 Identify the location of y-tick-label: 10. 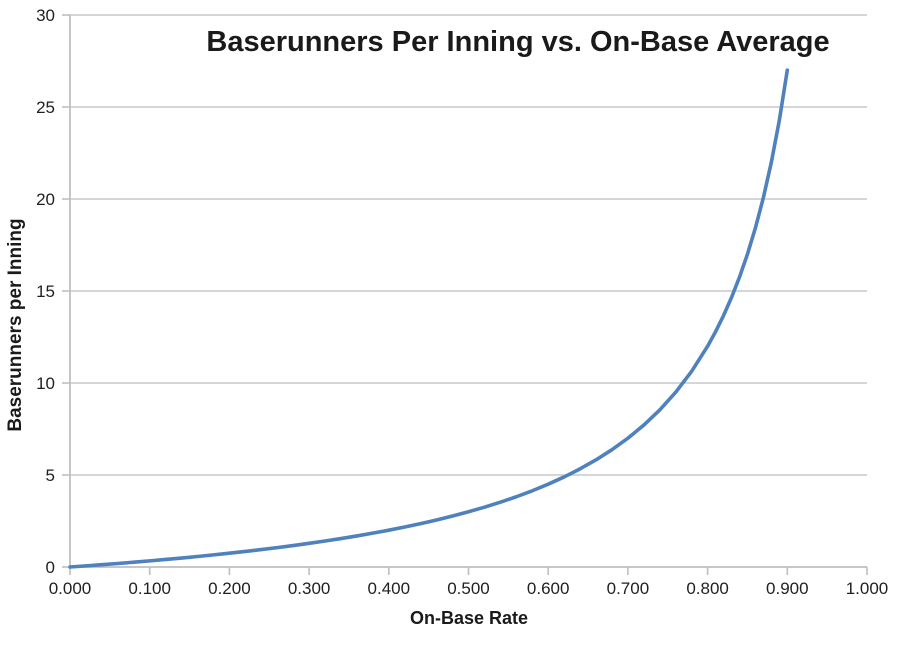
(45, 383).